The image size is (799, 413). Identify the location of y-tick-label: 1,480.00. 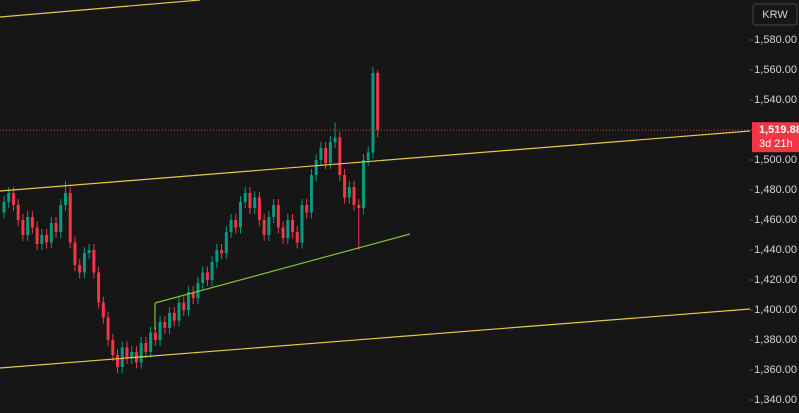
(775, 190).